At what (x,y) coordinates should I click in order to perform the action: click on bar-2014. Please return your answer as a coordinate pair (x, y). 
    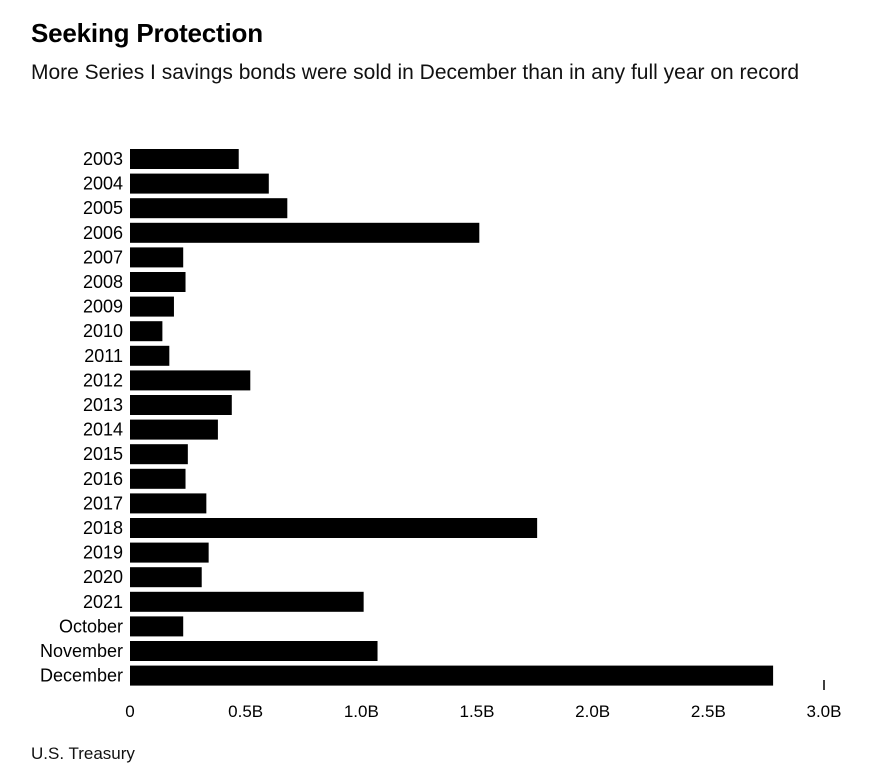
    Looking at the image, I should click on (174, 429).